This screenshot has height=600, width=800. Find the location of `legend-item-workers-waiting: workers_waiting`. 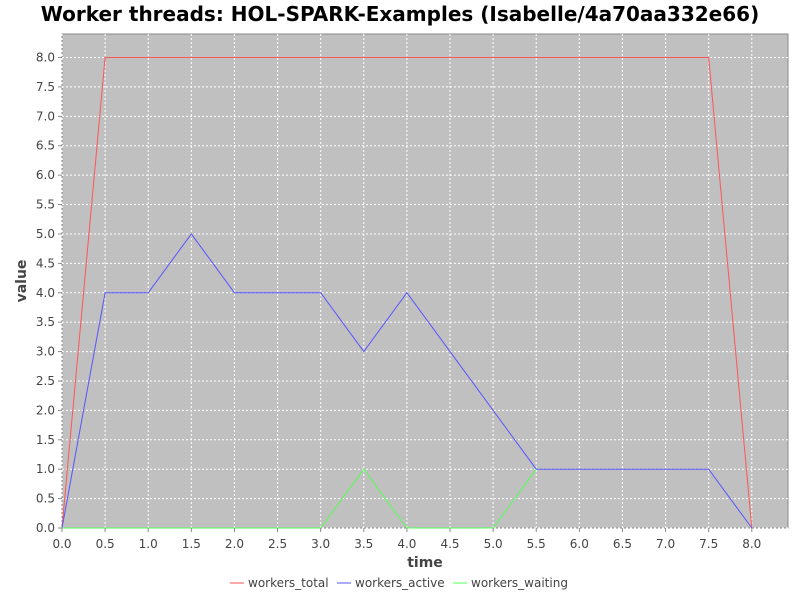

legend-item-workers-waiting: workers_waiting is located at coordinates (510, 583).